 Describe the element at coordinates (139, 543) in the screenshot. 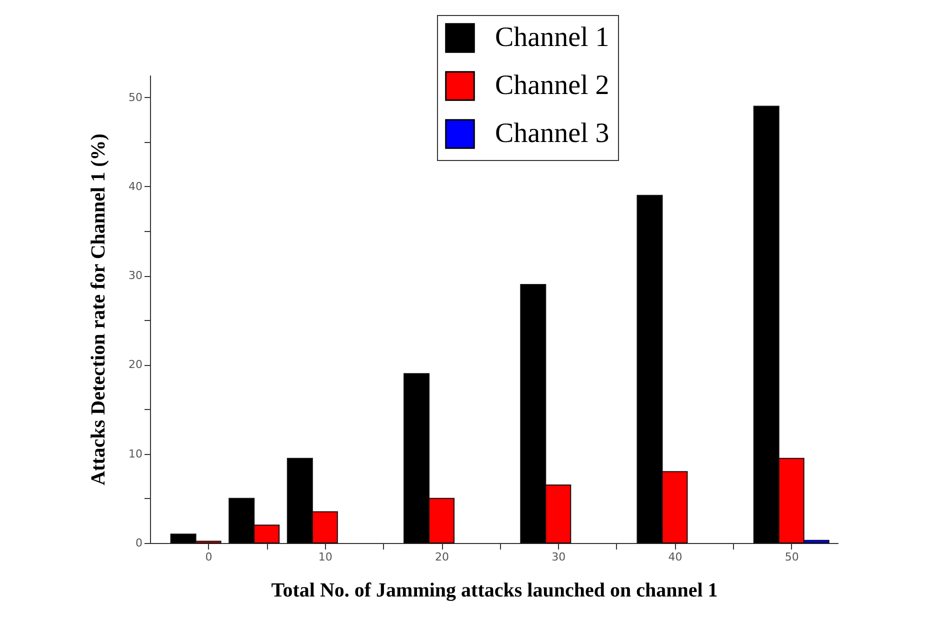

I see `y-tick-label: 0` at that location.